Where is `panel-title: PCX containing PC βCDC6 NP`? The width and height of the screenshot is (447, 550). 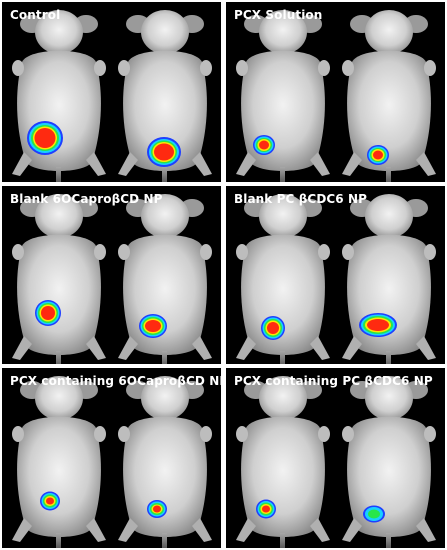
panel-title: PCX containing PC βCDC6 NP is located at coordinates (333, 381).